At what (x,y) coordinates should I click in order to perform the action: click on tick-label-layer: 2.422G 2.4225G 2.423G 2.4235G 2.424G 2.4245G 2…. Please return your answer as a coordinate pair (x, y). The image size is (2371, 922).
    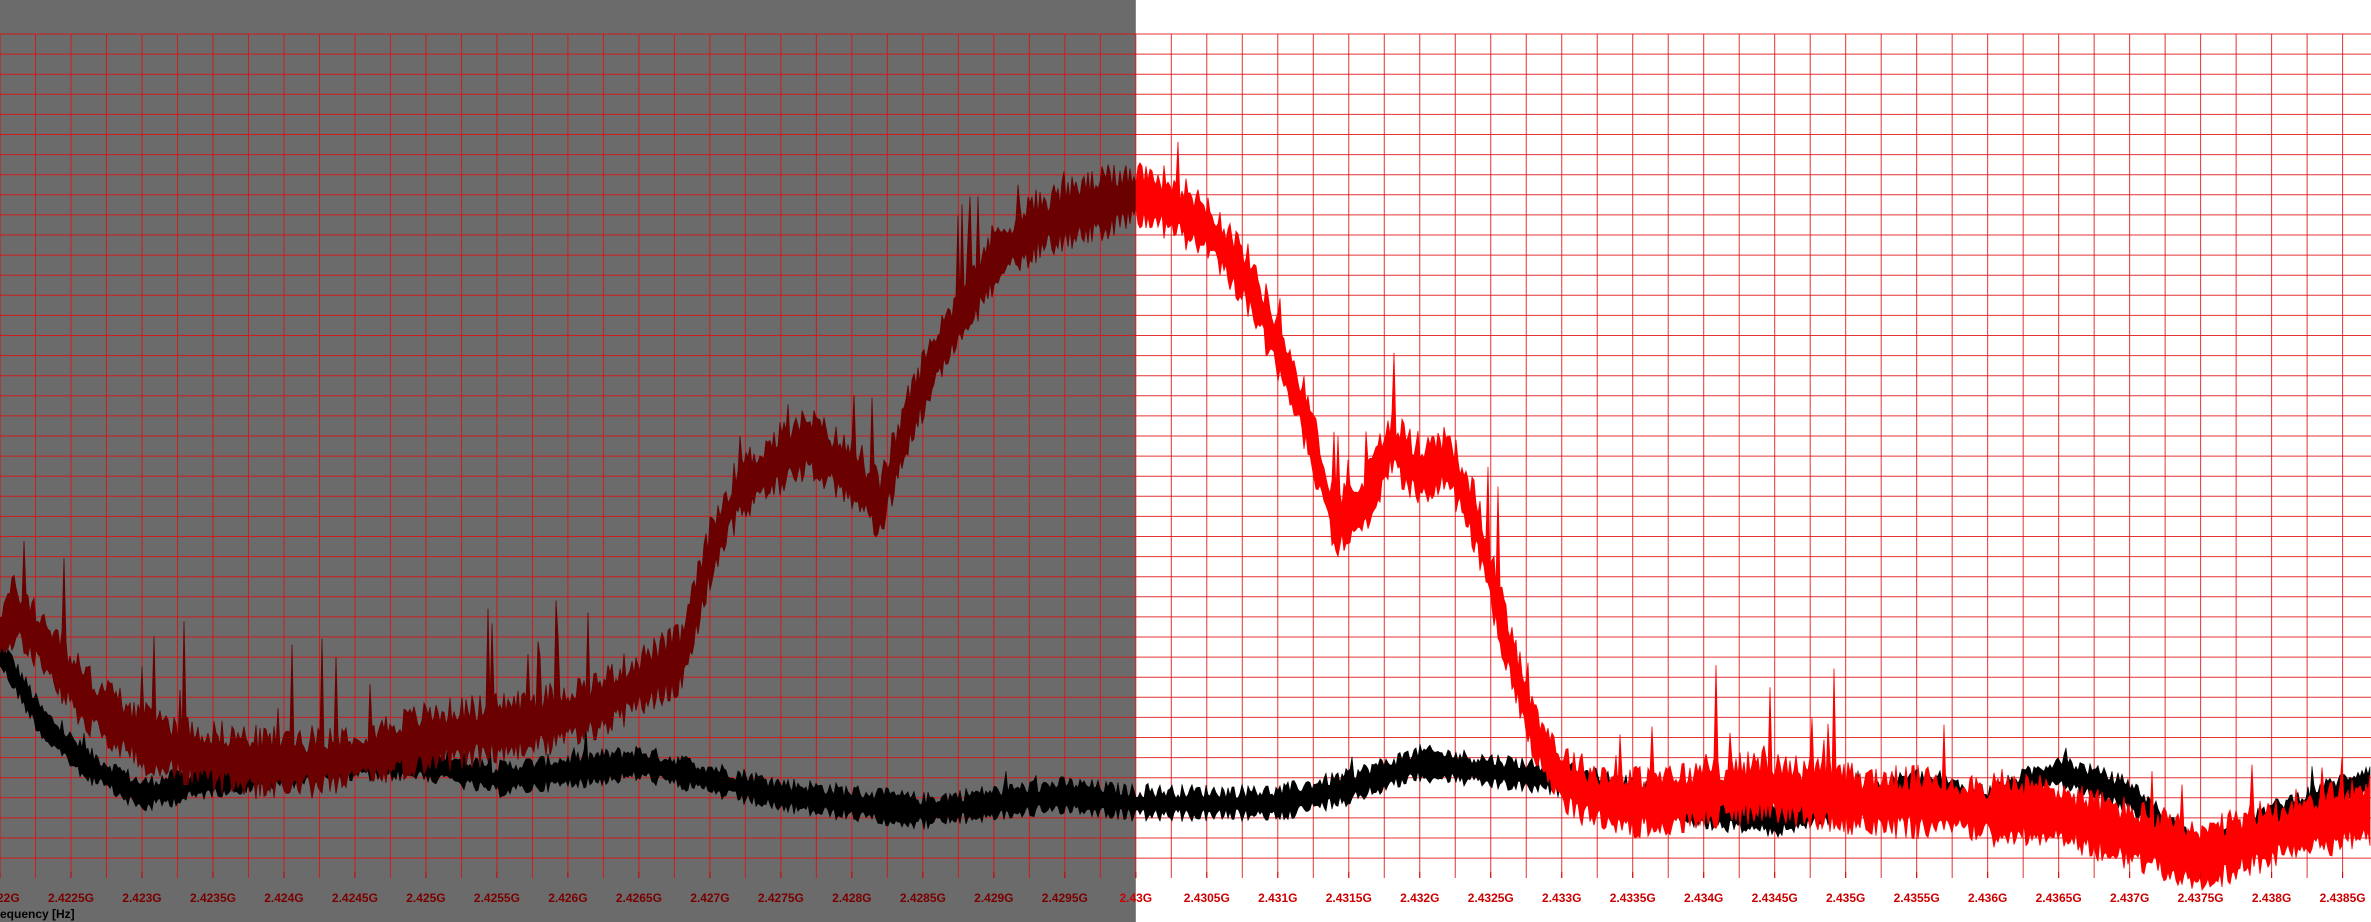
    Looking at the image, I should click on (1183, 888).